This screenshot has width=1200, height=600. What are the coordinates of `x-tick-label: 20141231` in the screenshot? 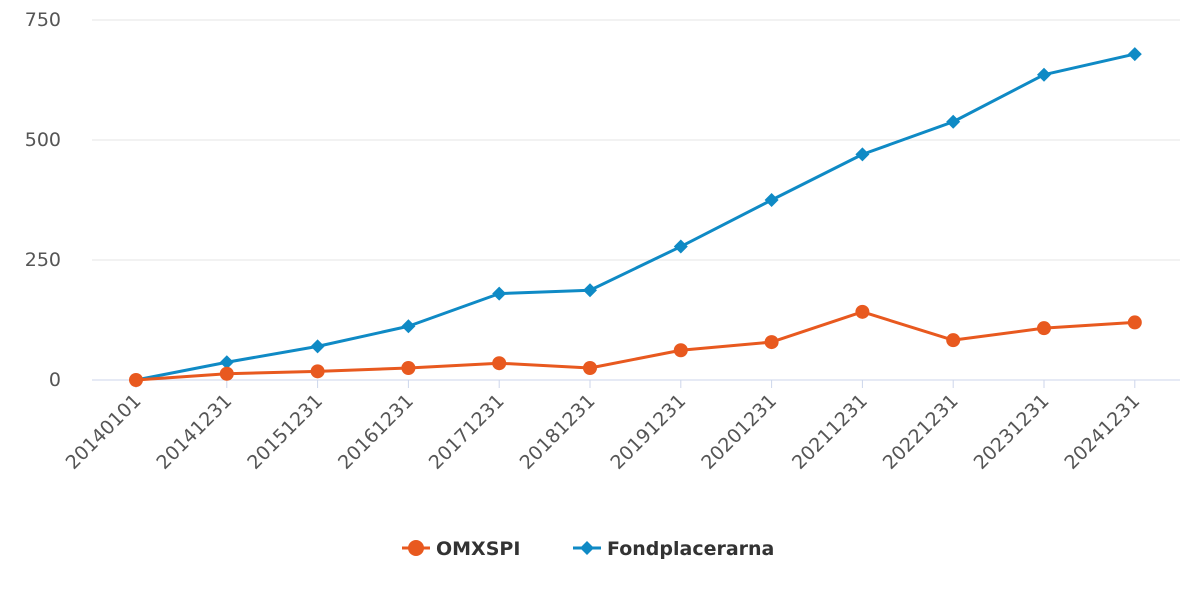 It's located at (194, 432).